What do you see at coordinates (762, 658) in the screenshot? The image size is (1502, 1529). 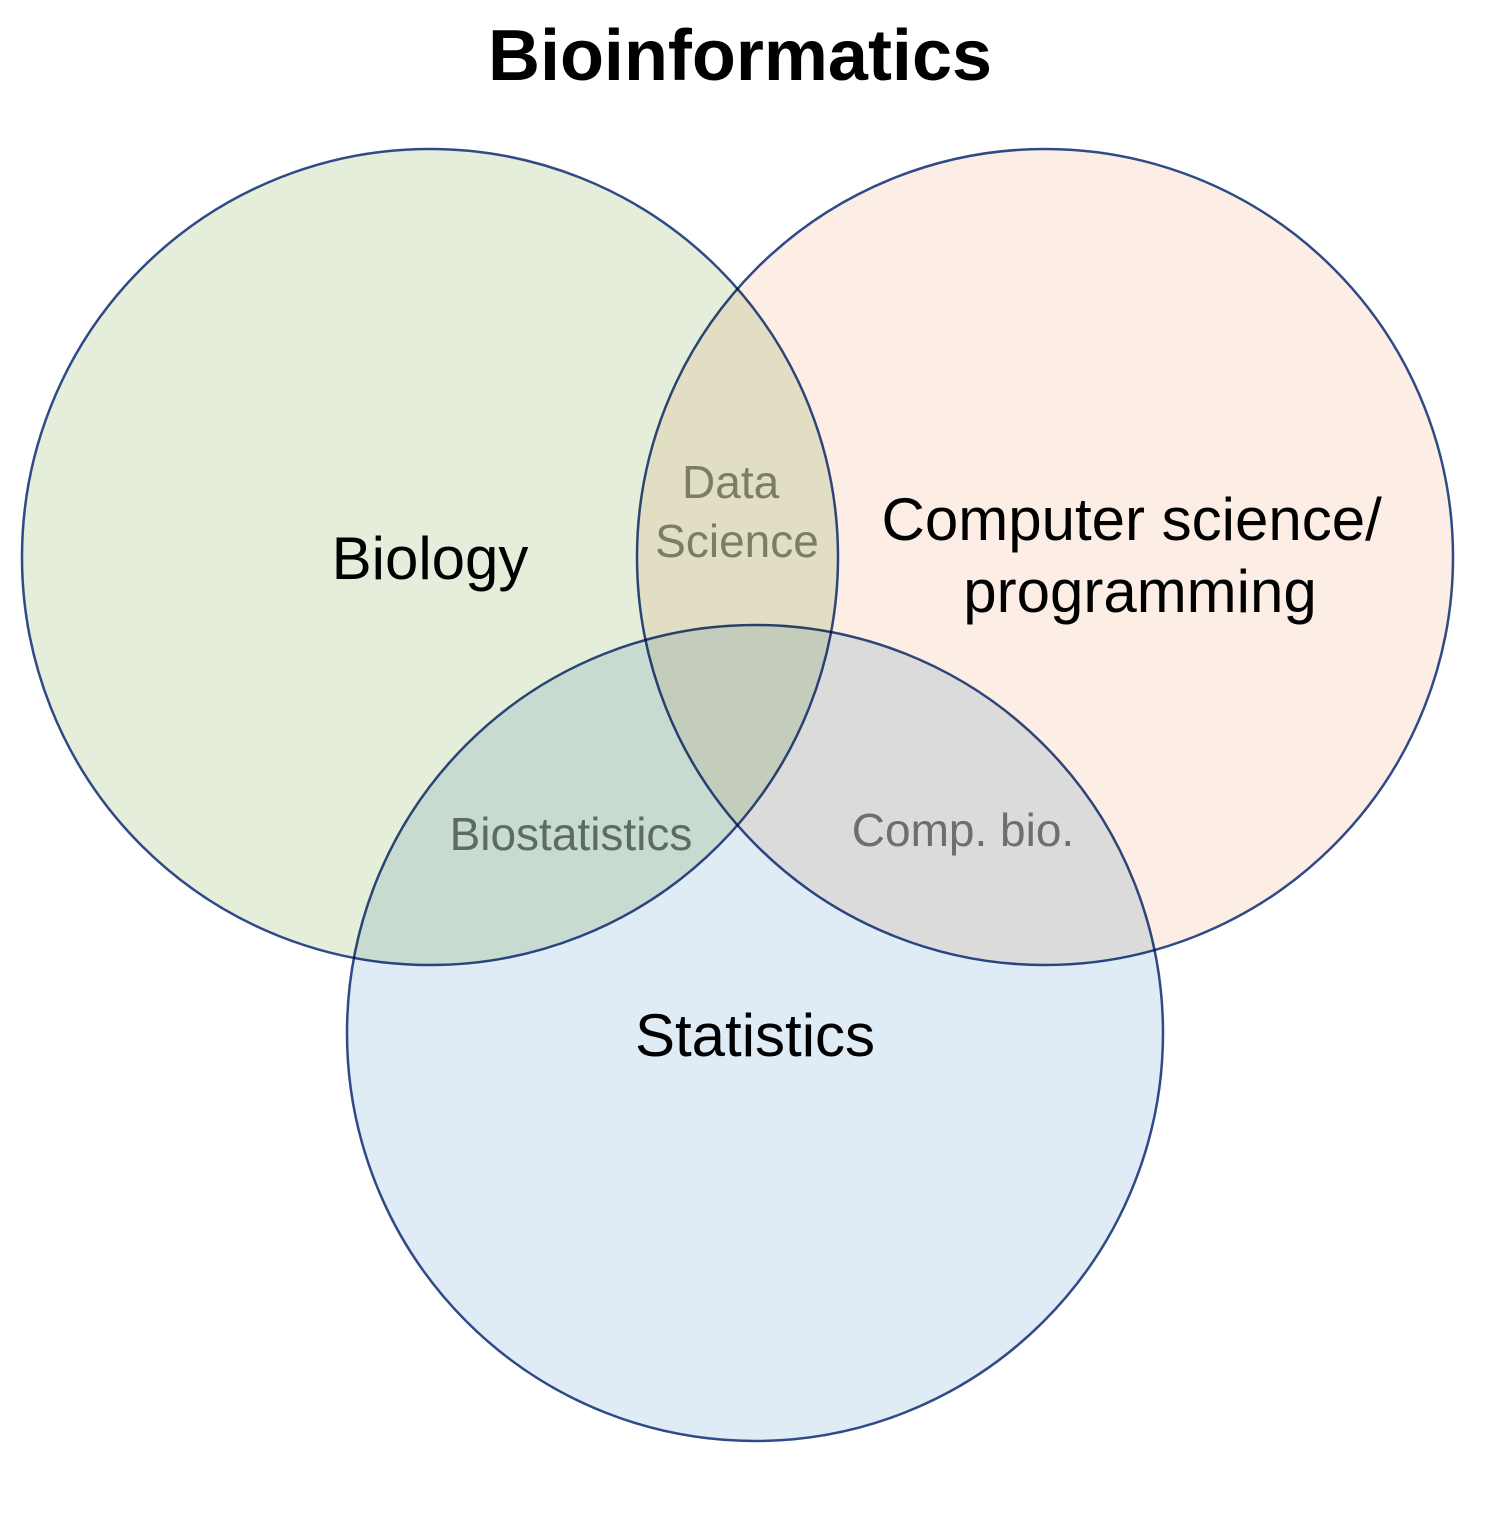 I see `overlap-labels: Data Science Biostatistics Comp. bio.` at bounding box center [762, 658].